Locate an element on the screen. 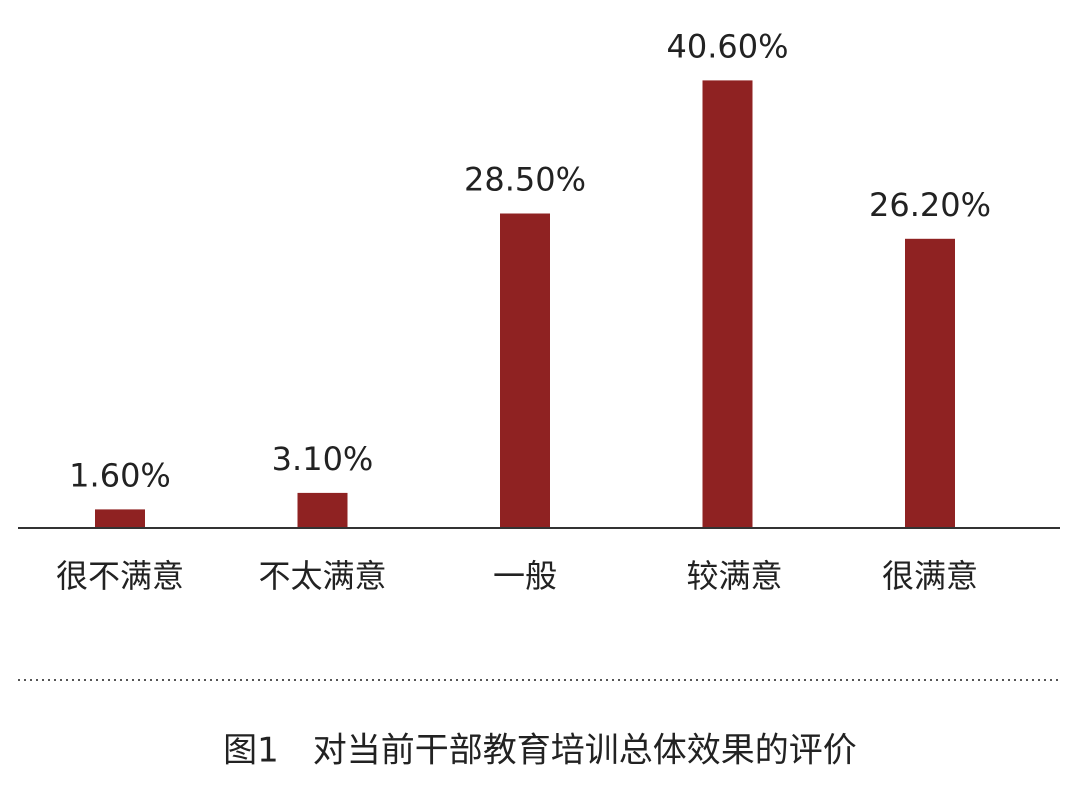 The height and width of the screenshot is (793, 1080). x-tick-label: 较满意 is located at coordinates (734, 576).